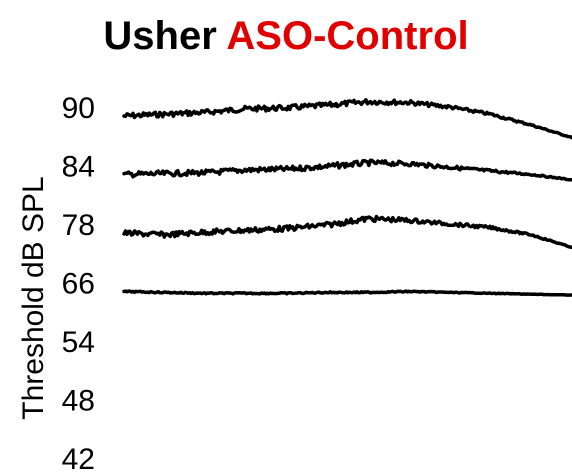 Image resolution: width=572 pixels, height=472 pixels. Describe the element at coordinates (78, 108) in the screenshot. I see `y-tick-label: 90` at that location.